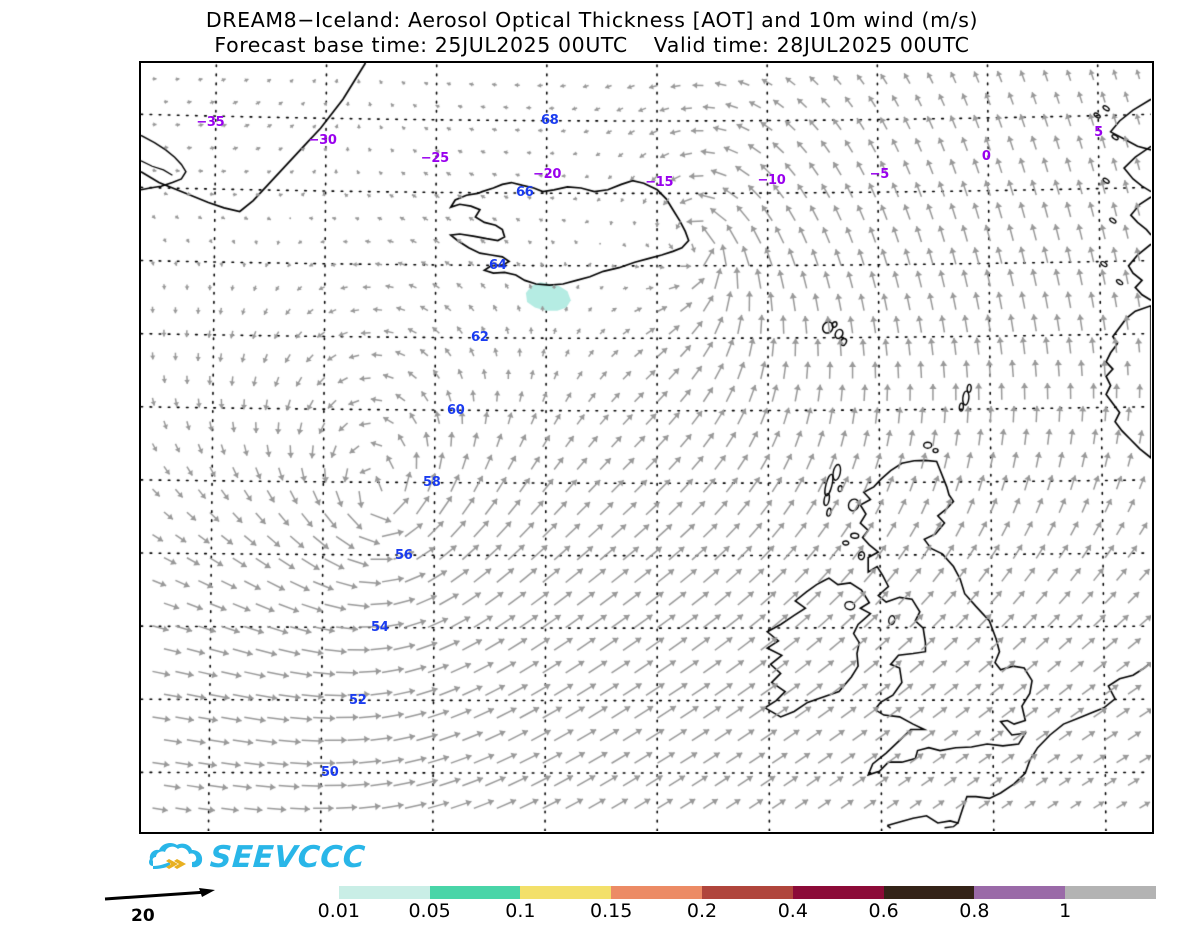  I want to click on colorbar-tick-0.8: 0.8, so click(974, 911).